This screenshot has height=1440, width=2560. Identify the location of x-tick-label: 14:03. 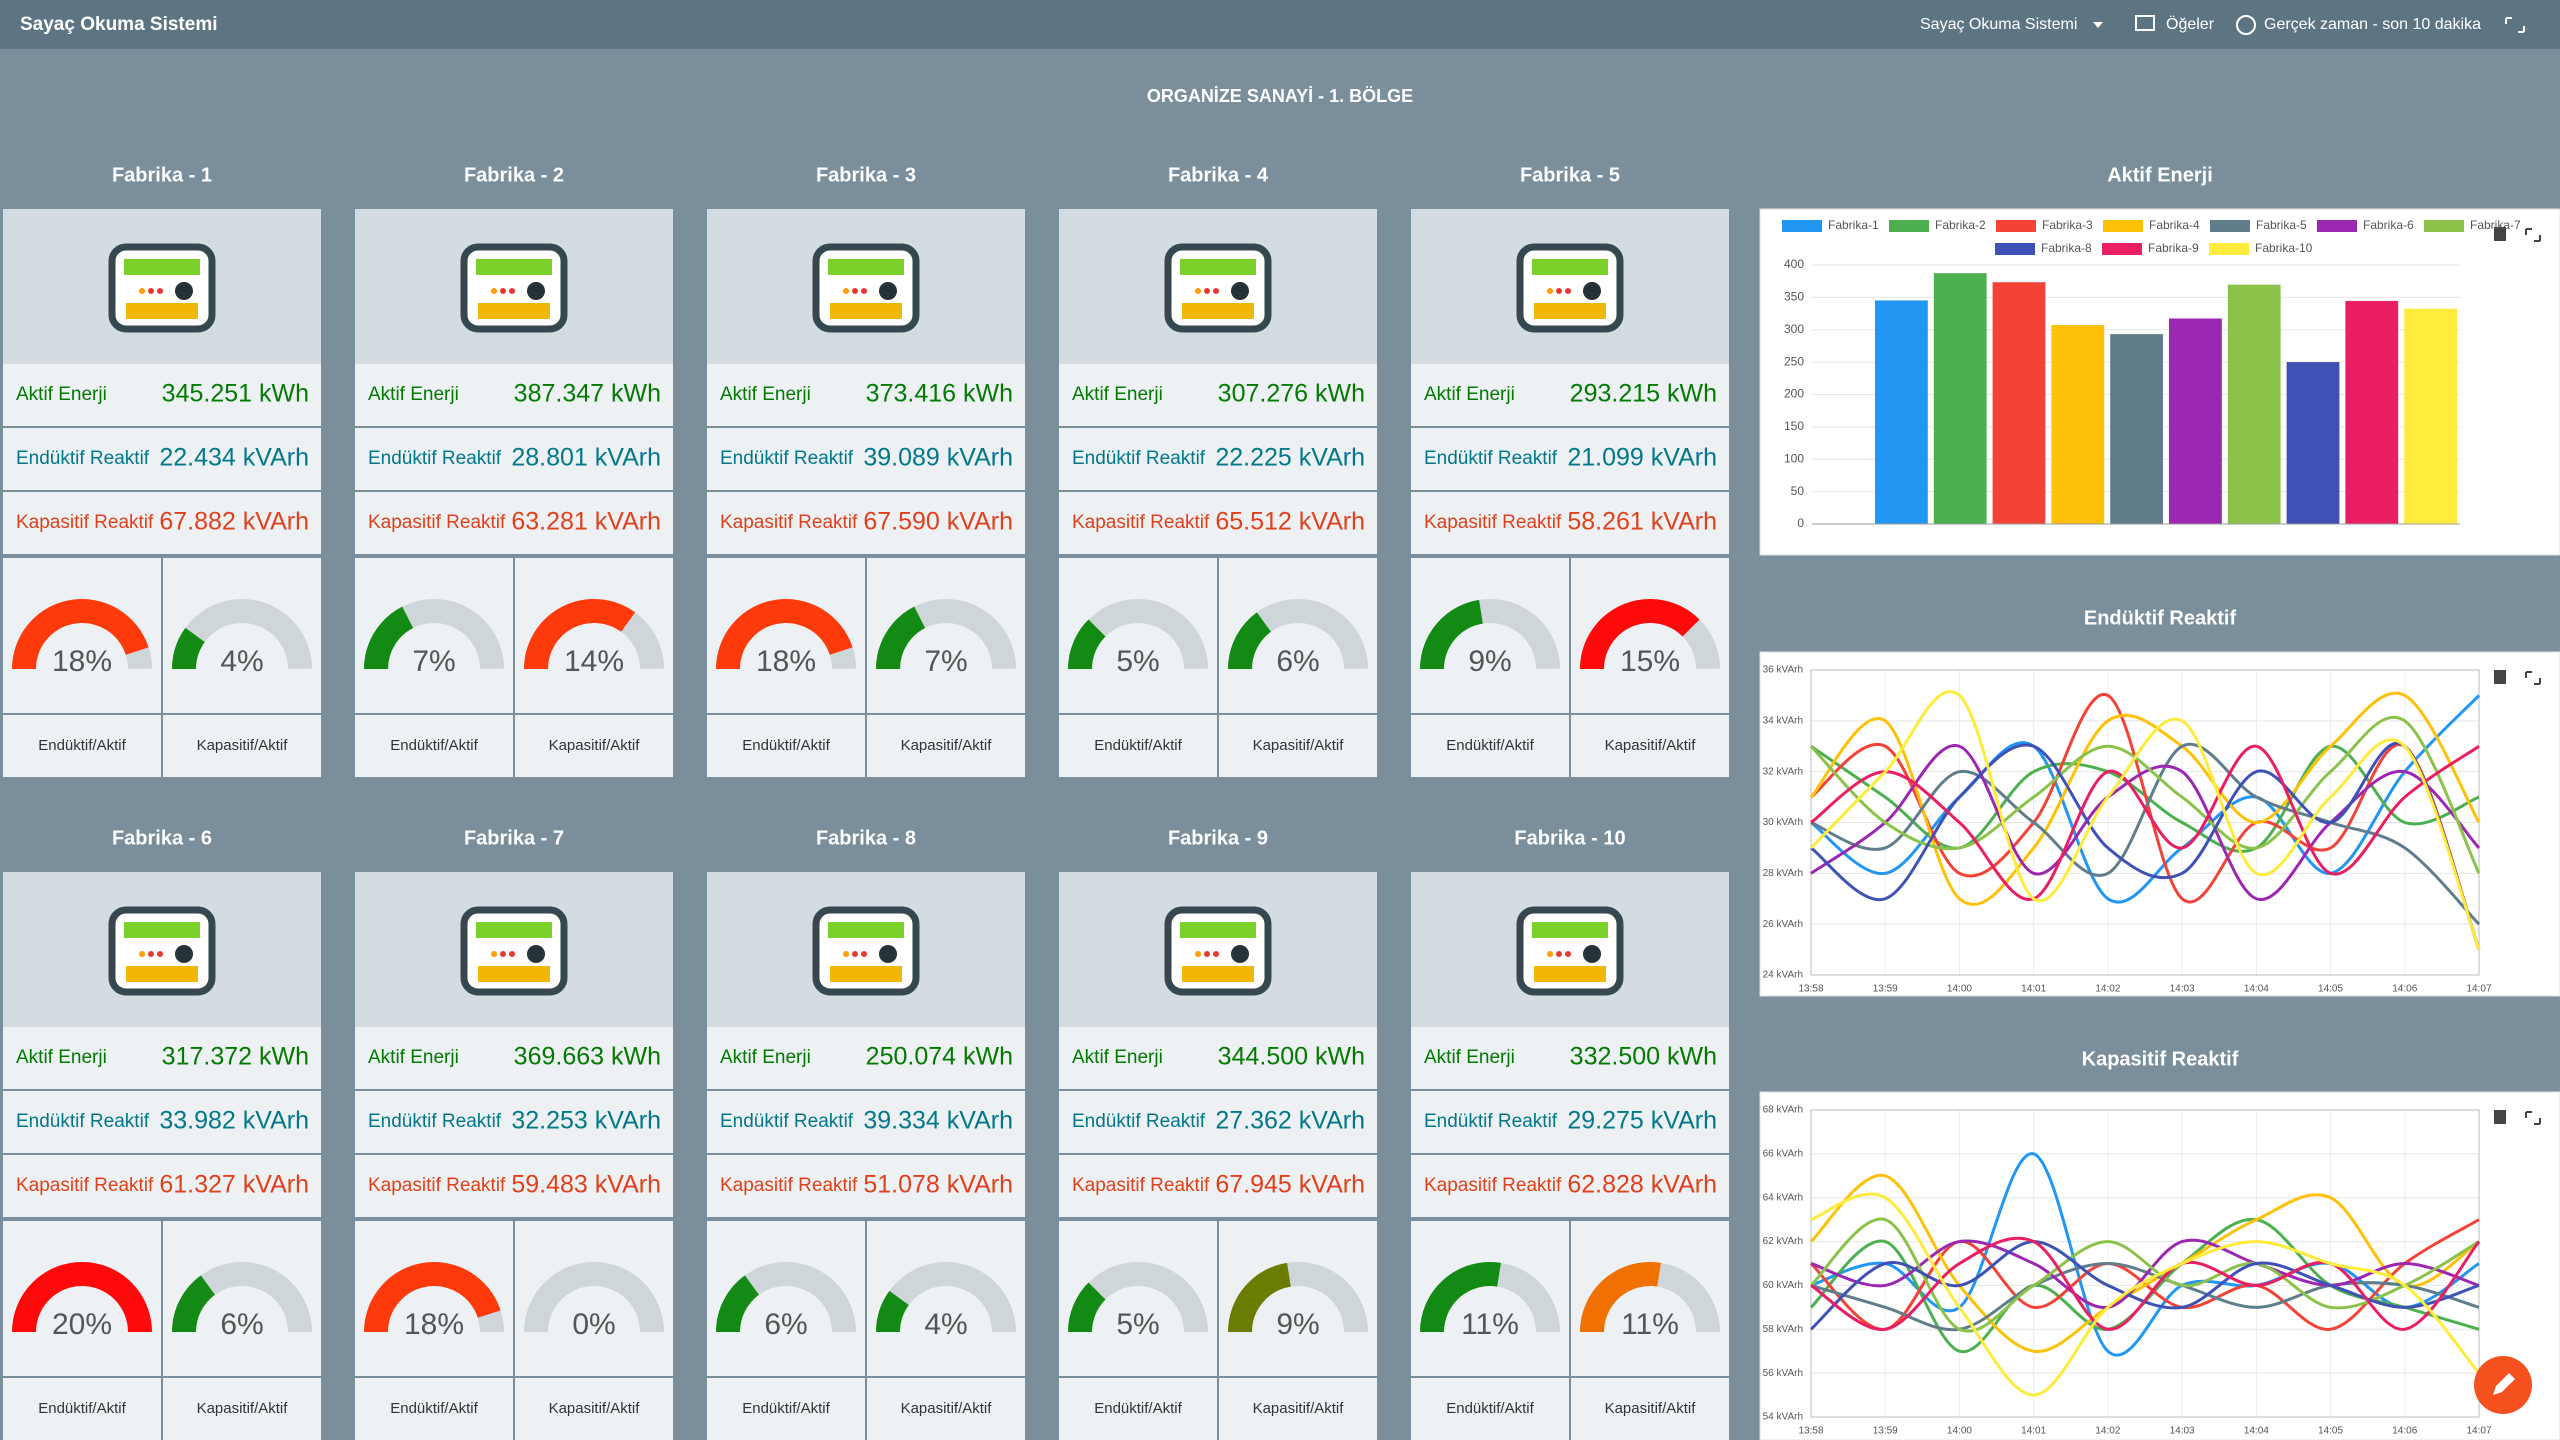
(2182, 1431).